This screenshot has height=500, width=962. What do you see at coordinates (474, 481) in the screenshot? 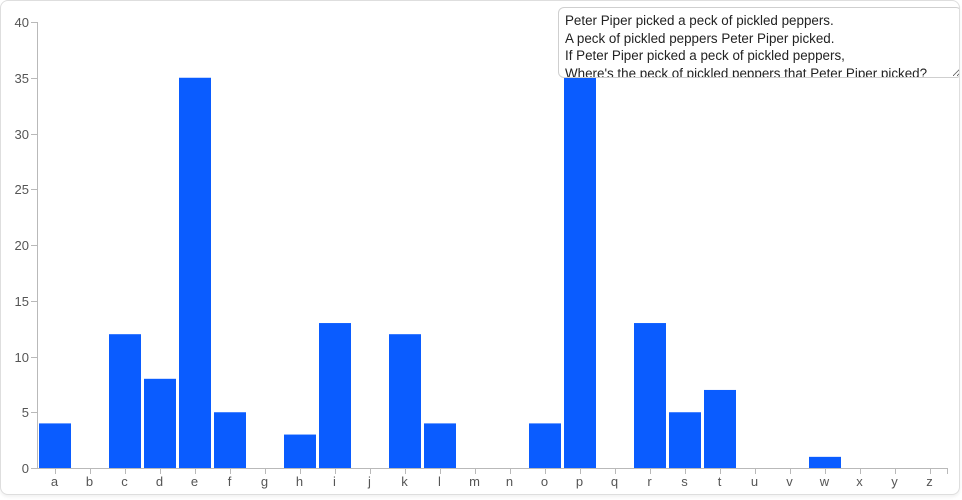
I see `x-tick-label: m` at bounding box center [474, 481].